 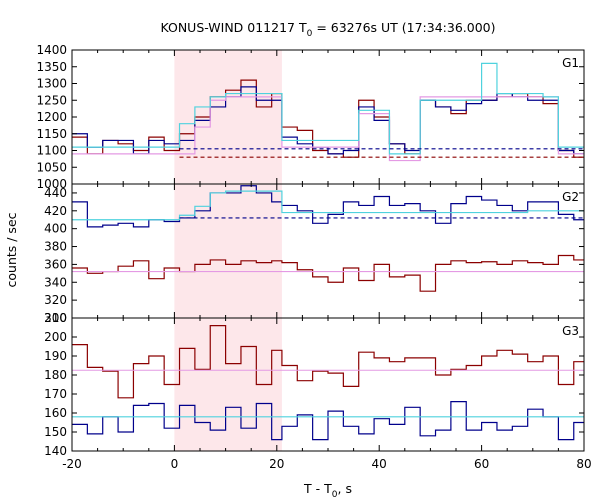 I want to click on y-tick-label: 1100, so click(x=51, y=151).